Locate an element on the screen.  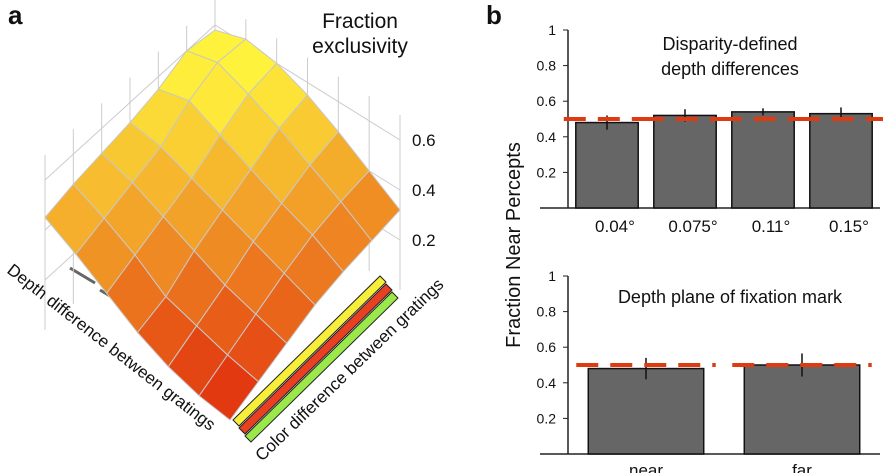
x-tick-label: near is located at coordinates (646, 467).